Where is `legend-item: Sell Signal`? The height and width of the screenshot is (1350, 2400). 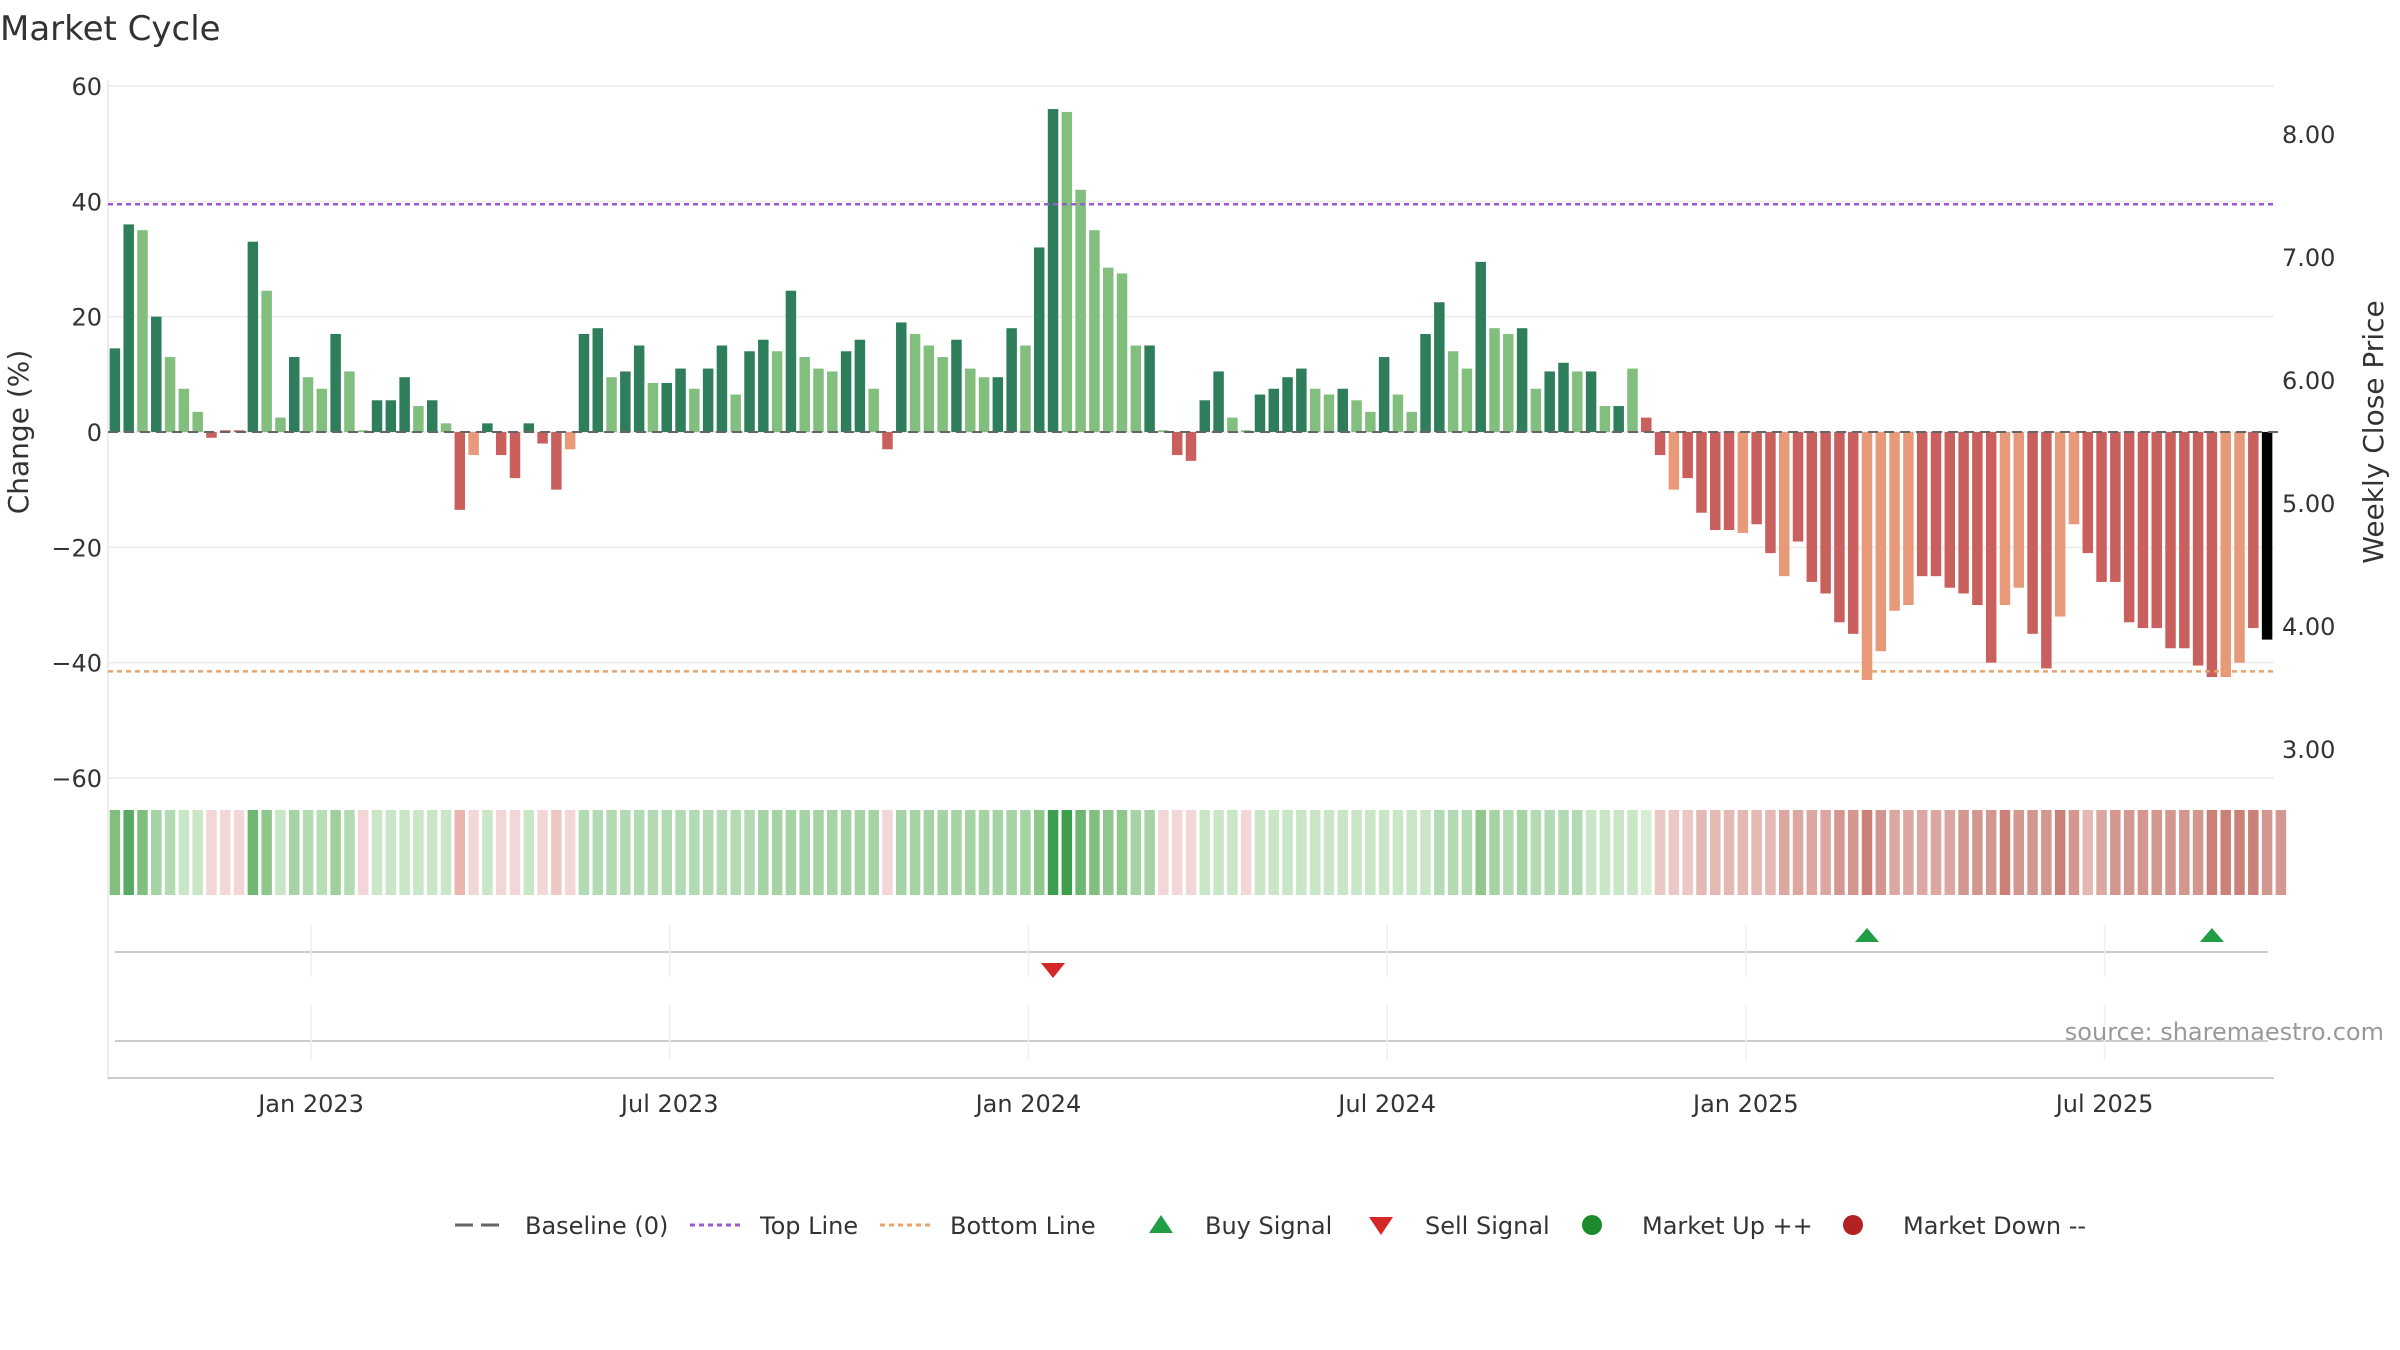
legend-item: Sell Signal is located at coordinates (1459, 1226).